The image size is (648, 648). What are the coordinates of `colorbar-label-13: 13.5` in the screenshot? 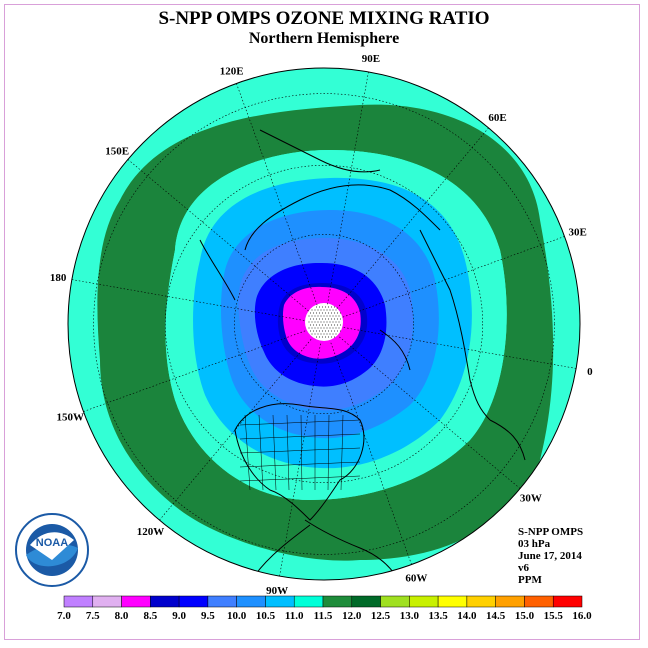 It's located at (438, 616).